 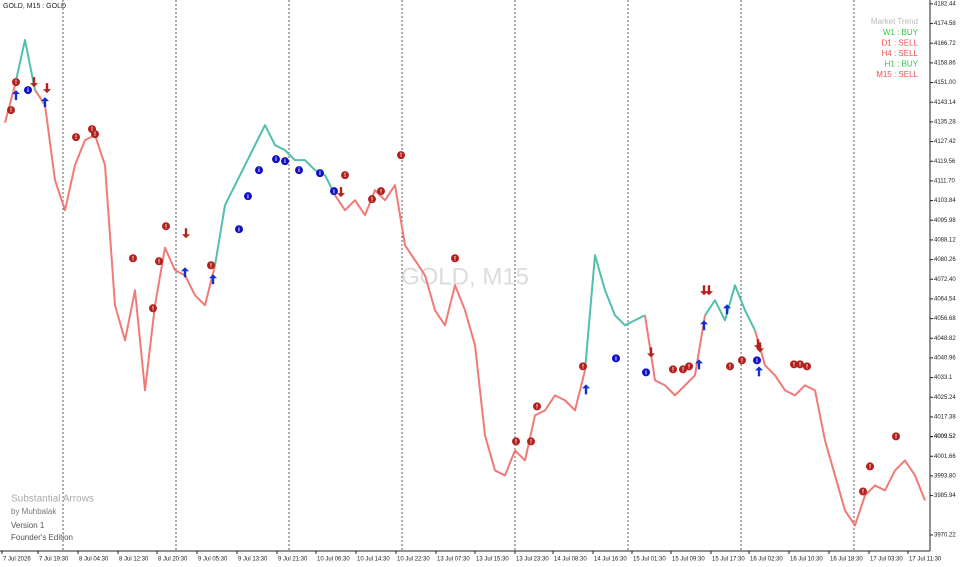 What do you see at coordinates (945, 24) in the screenshot?
I see `y-tick-label: 4174.58` at bounding box center [945, 24].